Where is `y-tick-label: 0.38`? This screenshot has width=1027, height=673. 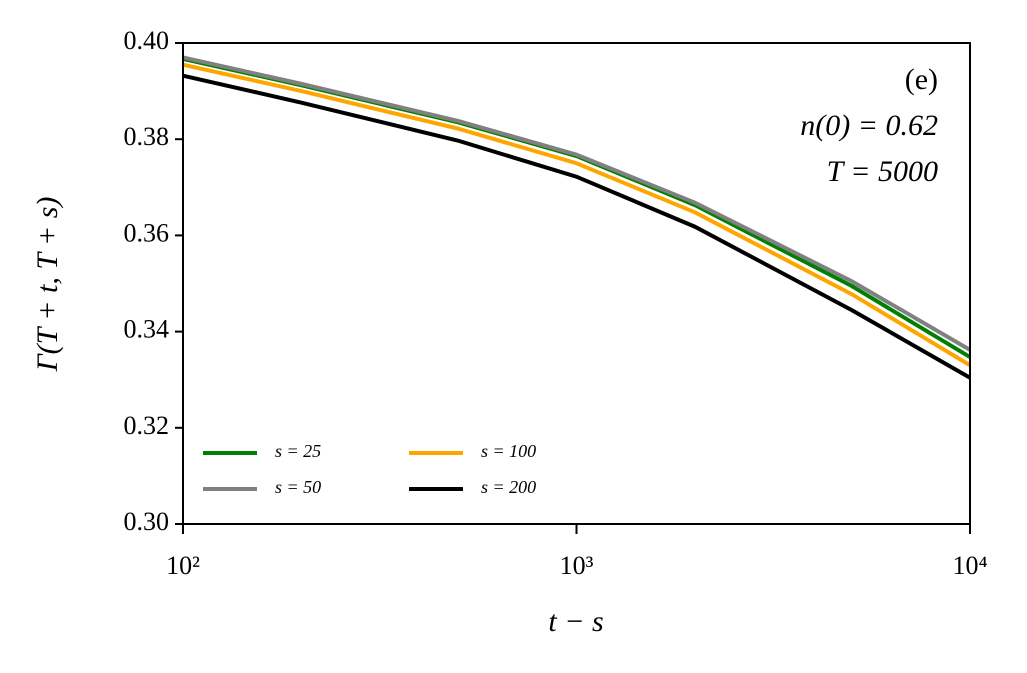 y-tick-label: 0.38 is located at coordinates (147, 136).